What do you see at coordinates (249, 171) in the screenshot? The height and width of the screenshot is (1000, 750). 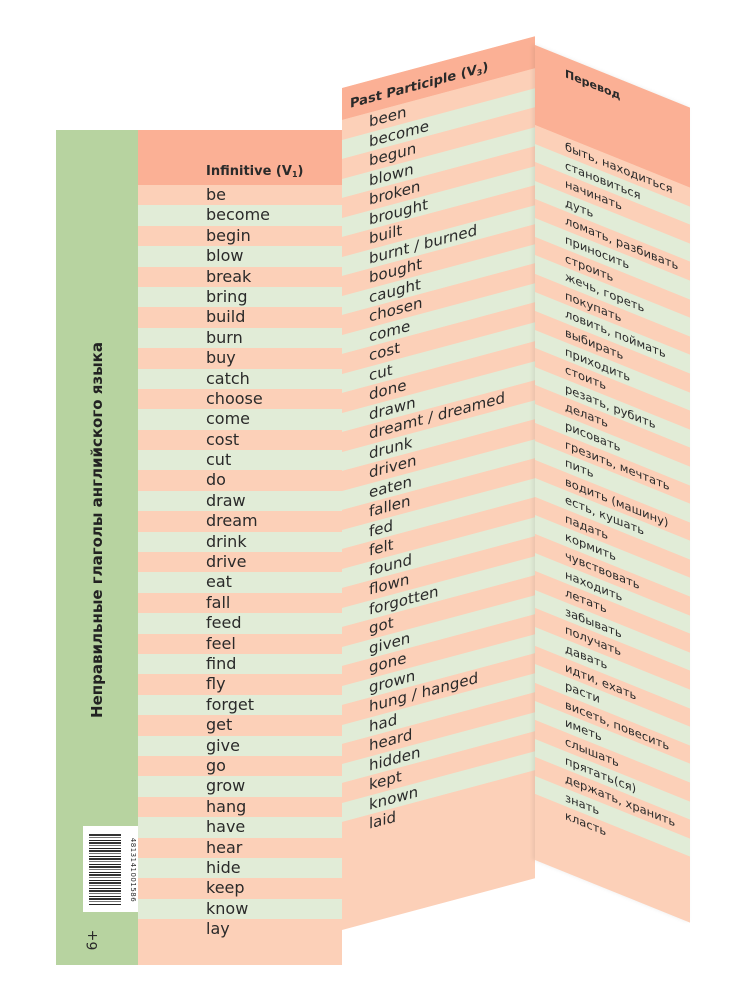 I see `header-label: Infinitive (V` at bounding box center [249, 171].